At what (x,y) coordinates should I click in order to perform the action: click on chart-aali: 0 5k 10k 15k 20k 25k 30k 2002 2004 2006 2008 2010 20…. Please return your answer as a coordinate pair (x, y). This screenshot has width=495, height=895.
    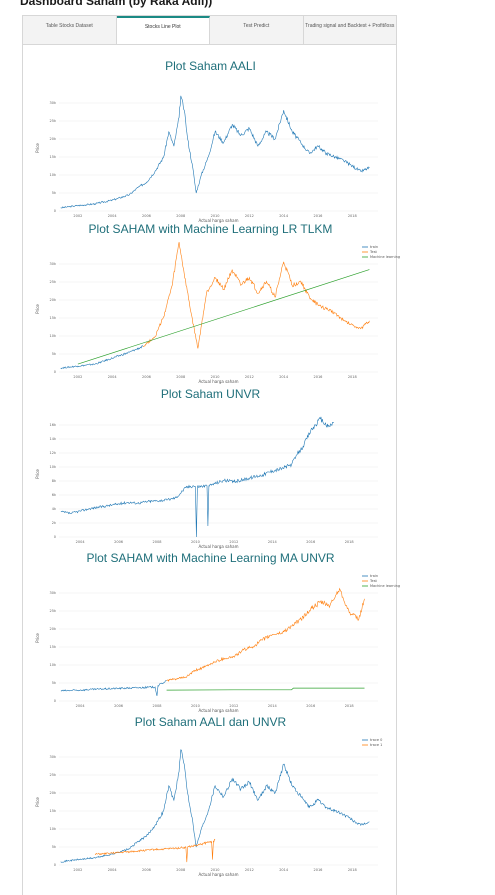
    Looking at the image, I should click on (210, 156).